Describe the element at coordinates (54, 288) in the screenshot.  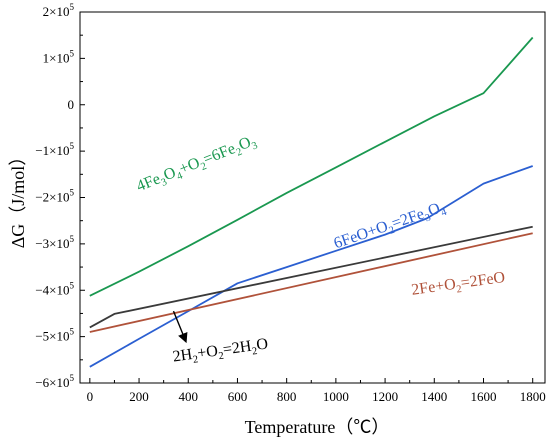
I see `y-tick-label: −4×10⁵` at that location.